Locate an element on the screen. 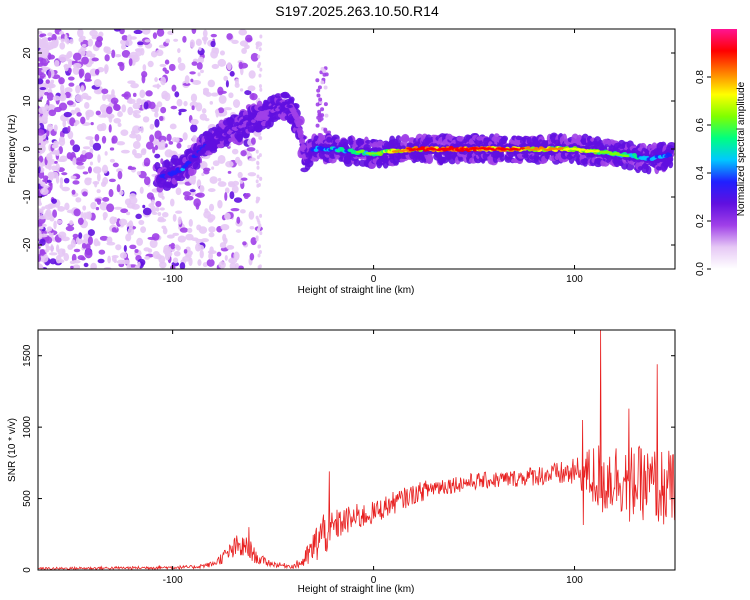 This screenshot has width=750, height=600. spectrogram-x-tick-label: -100 is located at coordinates (173, 279).